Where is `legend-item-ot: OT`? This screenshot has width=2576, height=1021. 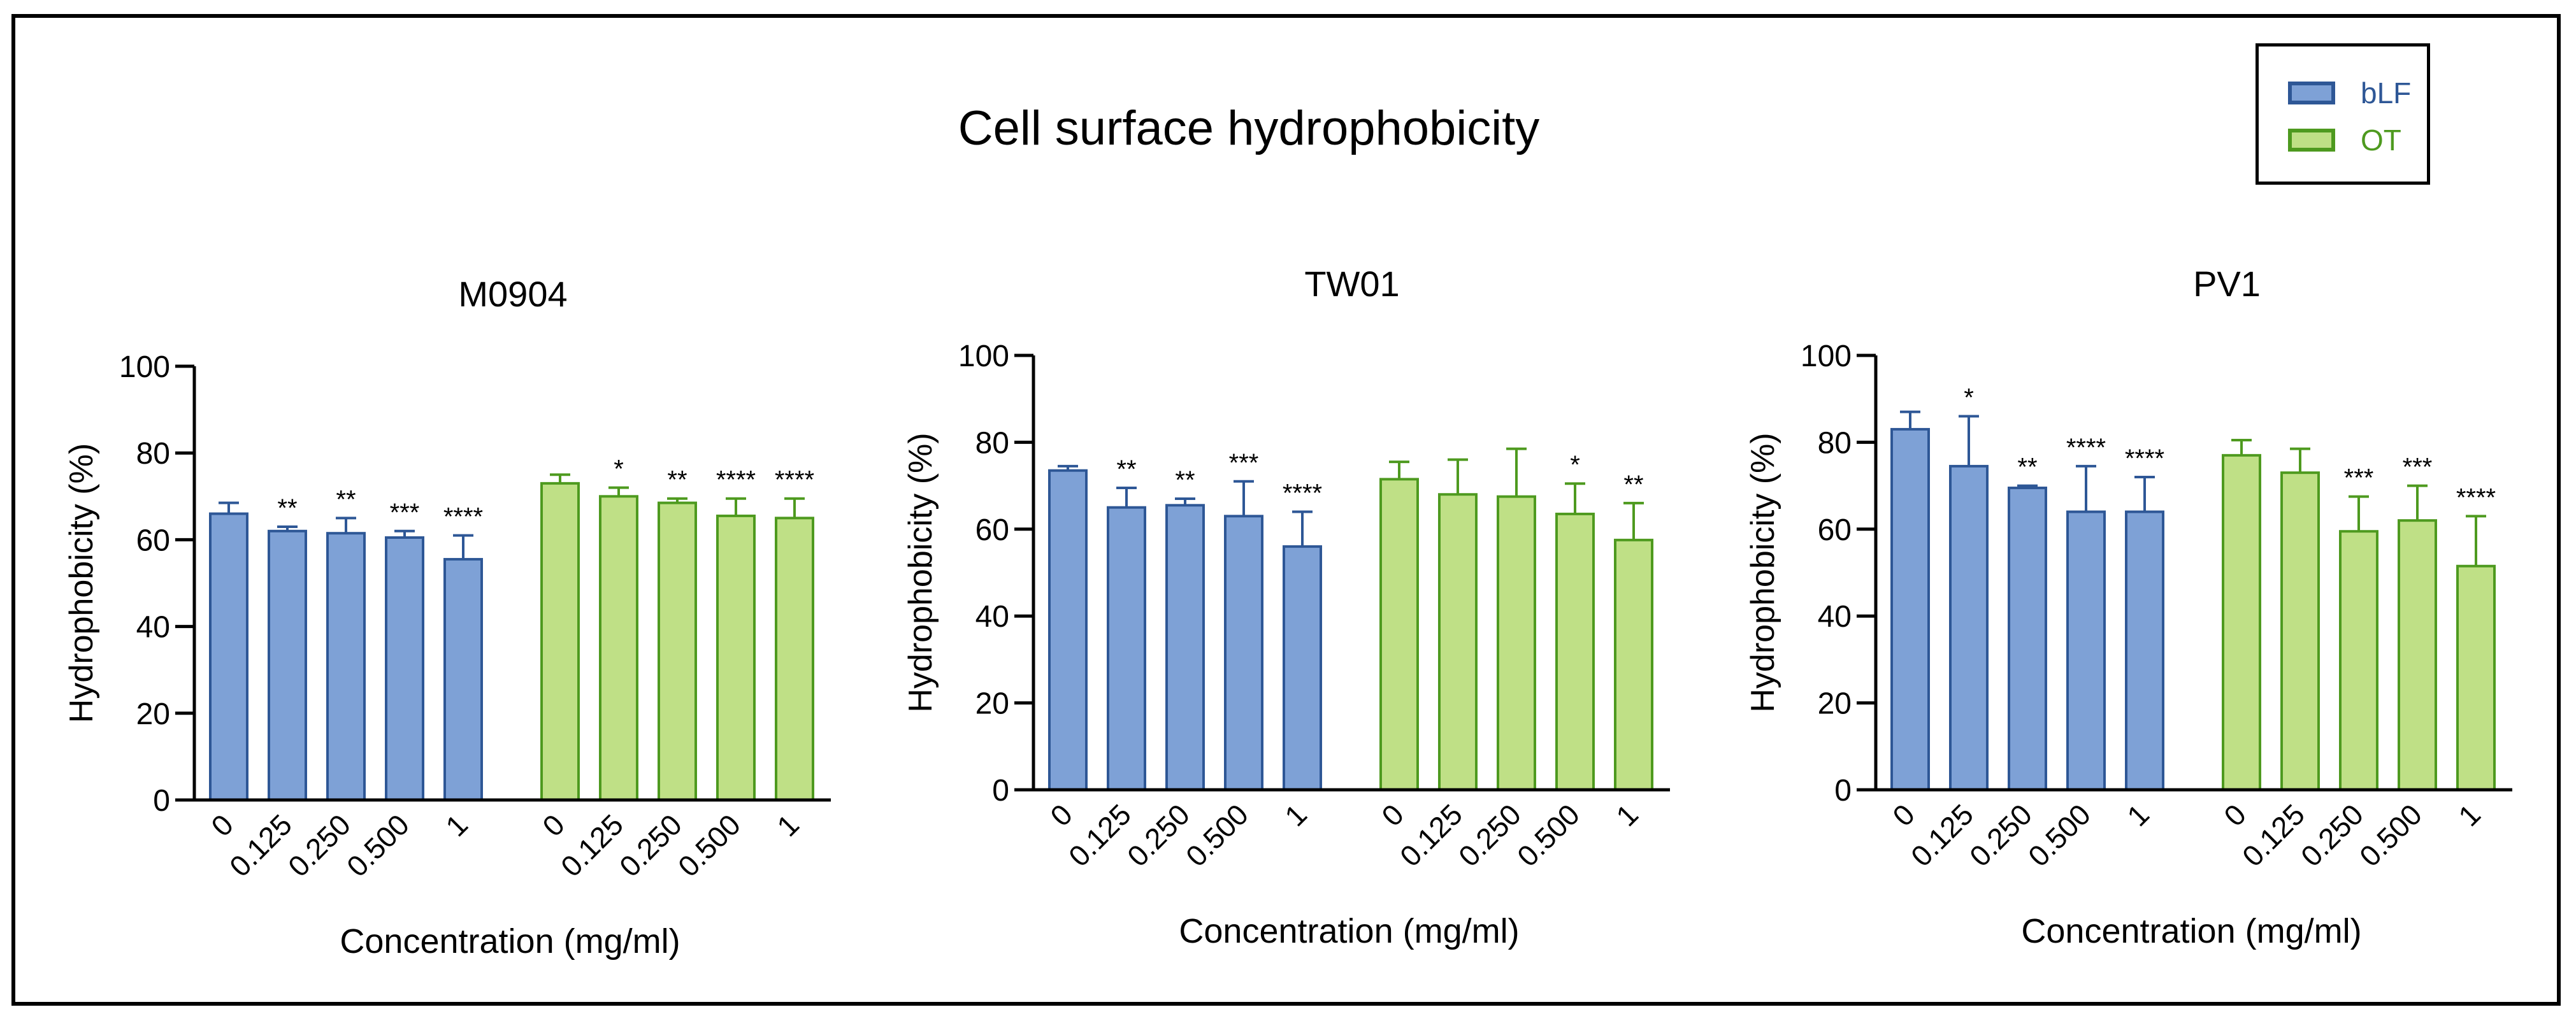
legend-item-ot: OT is located at coordinates (2344, 140).